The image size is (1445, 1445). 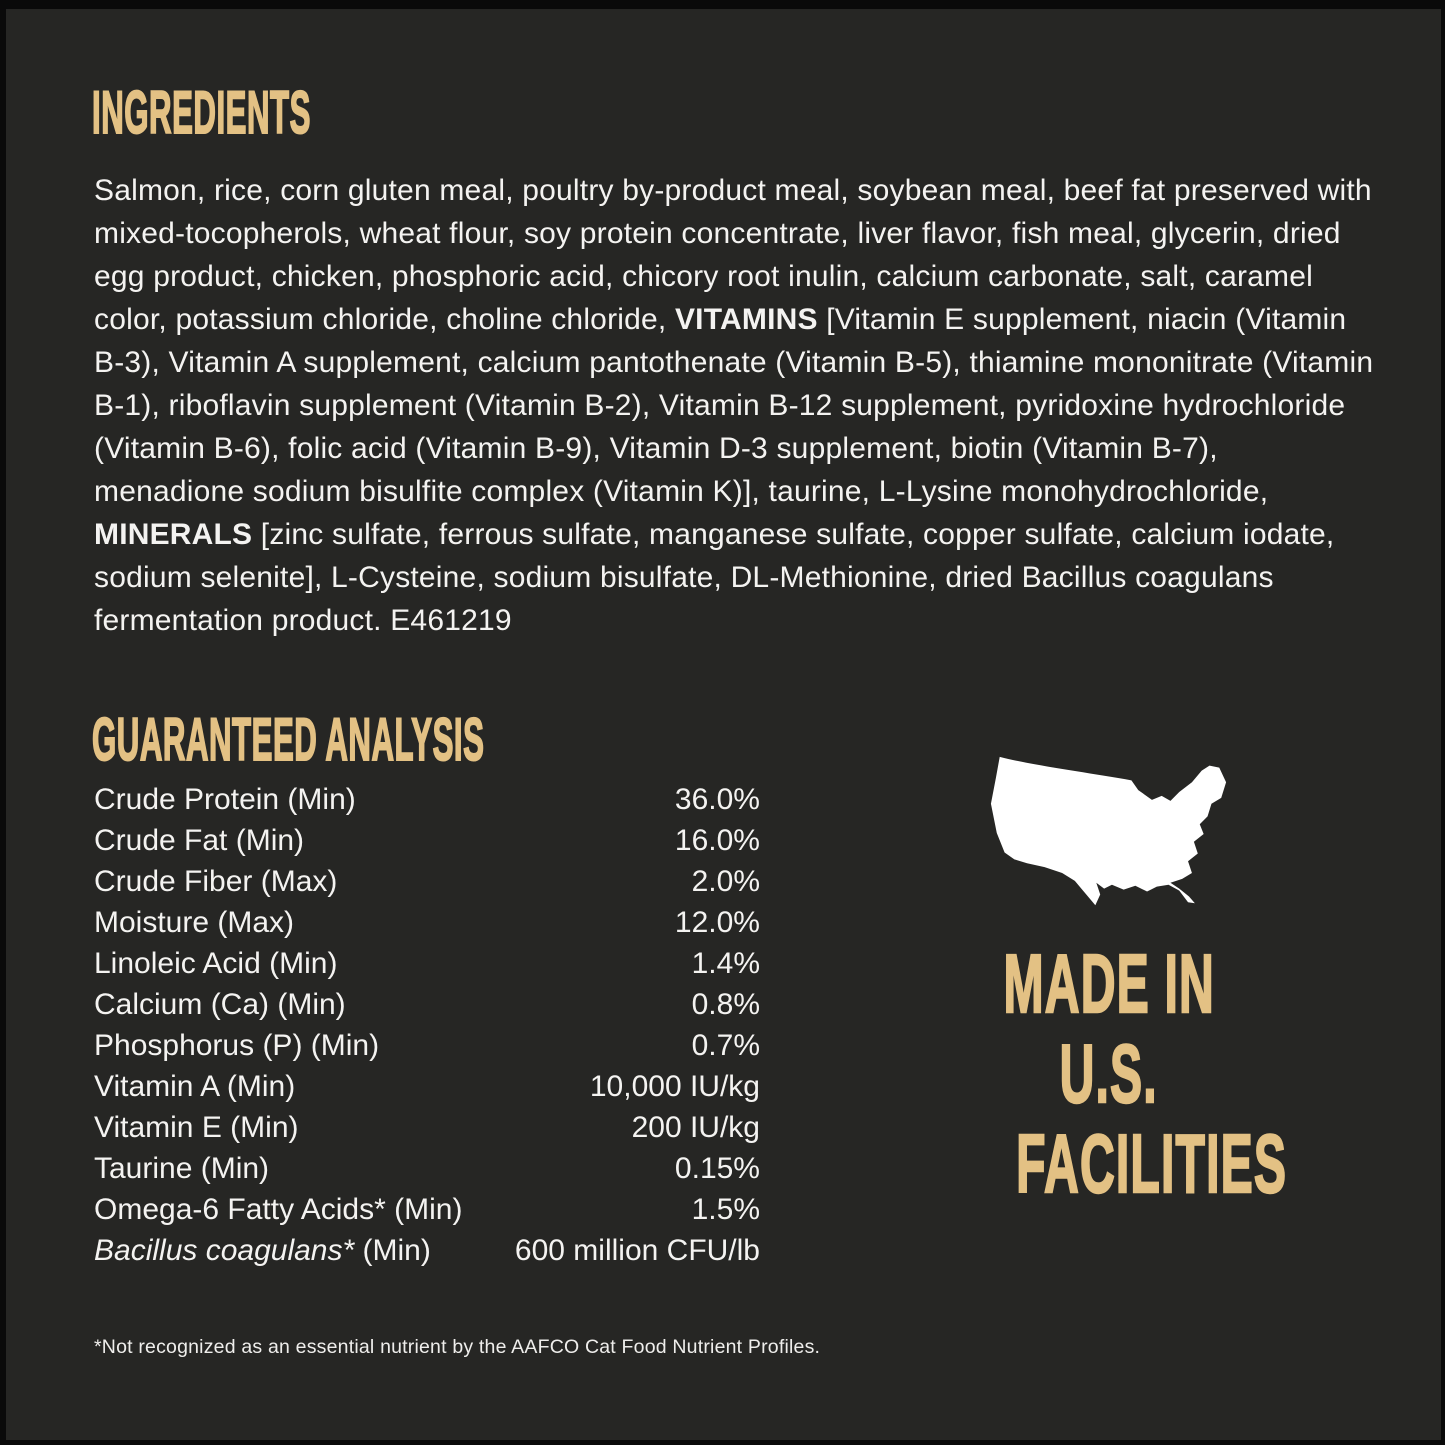 I want to click on made-in-line1-text: MADE IN, so click(x=1109, y=983).